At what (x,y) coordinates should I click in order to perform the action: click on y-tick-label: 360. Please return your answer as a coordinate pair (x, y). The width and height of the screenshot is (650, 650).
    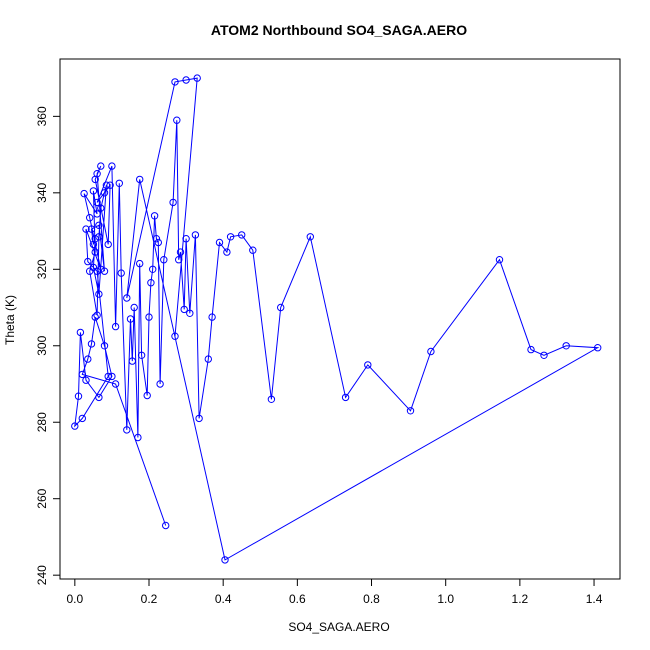
    Looking at the image, I should click on (42, 116).